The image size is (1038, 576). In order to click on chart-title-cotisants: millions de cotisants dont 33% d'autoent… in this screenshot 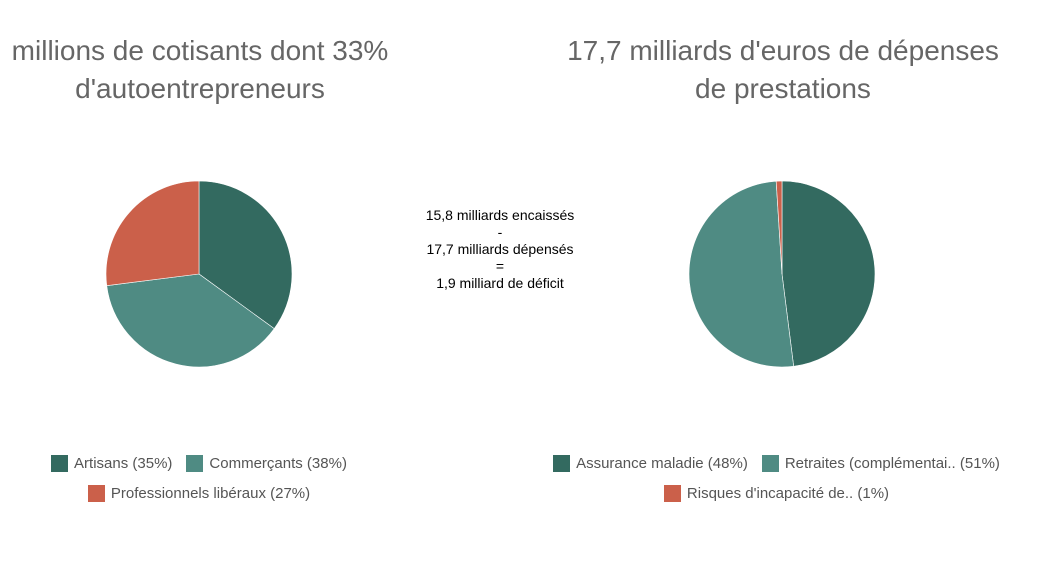, I will do `click(225, 70)`.